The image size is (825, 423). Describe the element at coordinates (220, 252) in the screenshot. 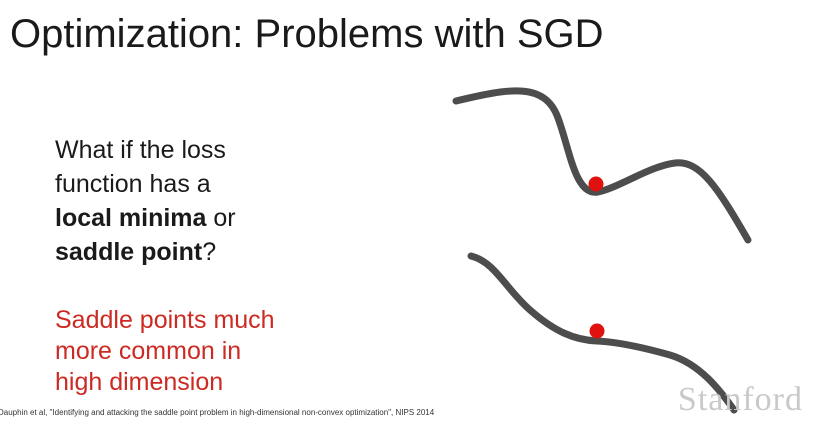

I see `question-line-4: saddle point?` at that location.